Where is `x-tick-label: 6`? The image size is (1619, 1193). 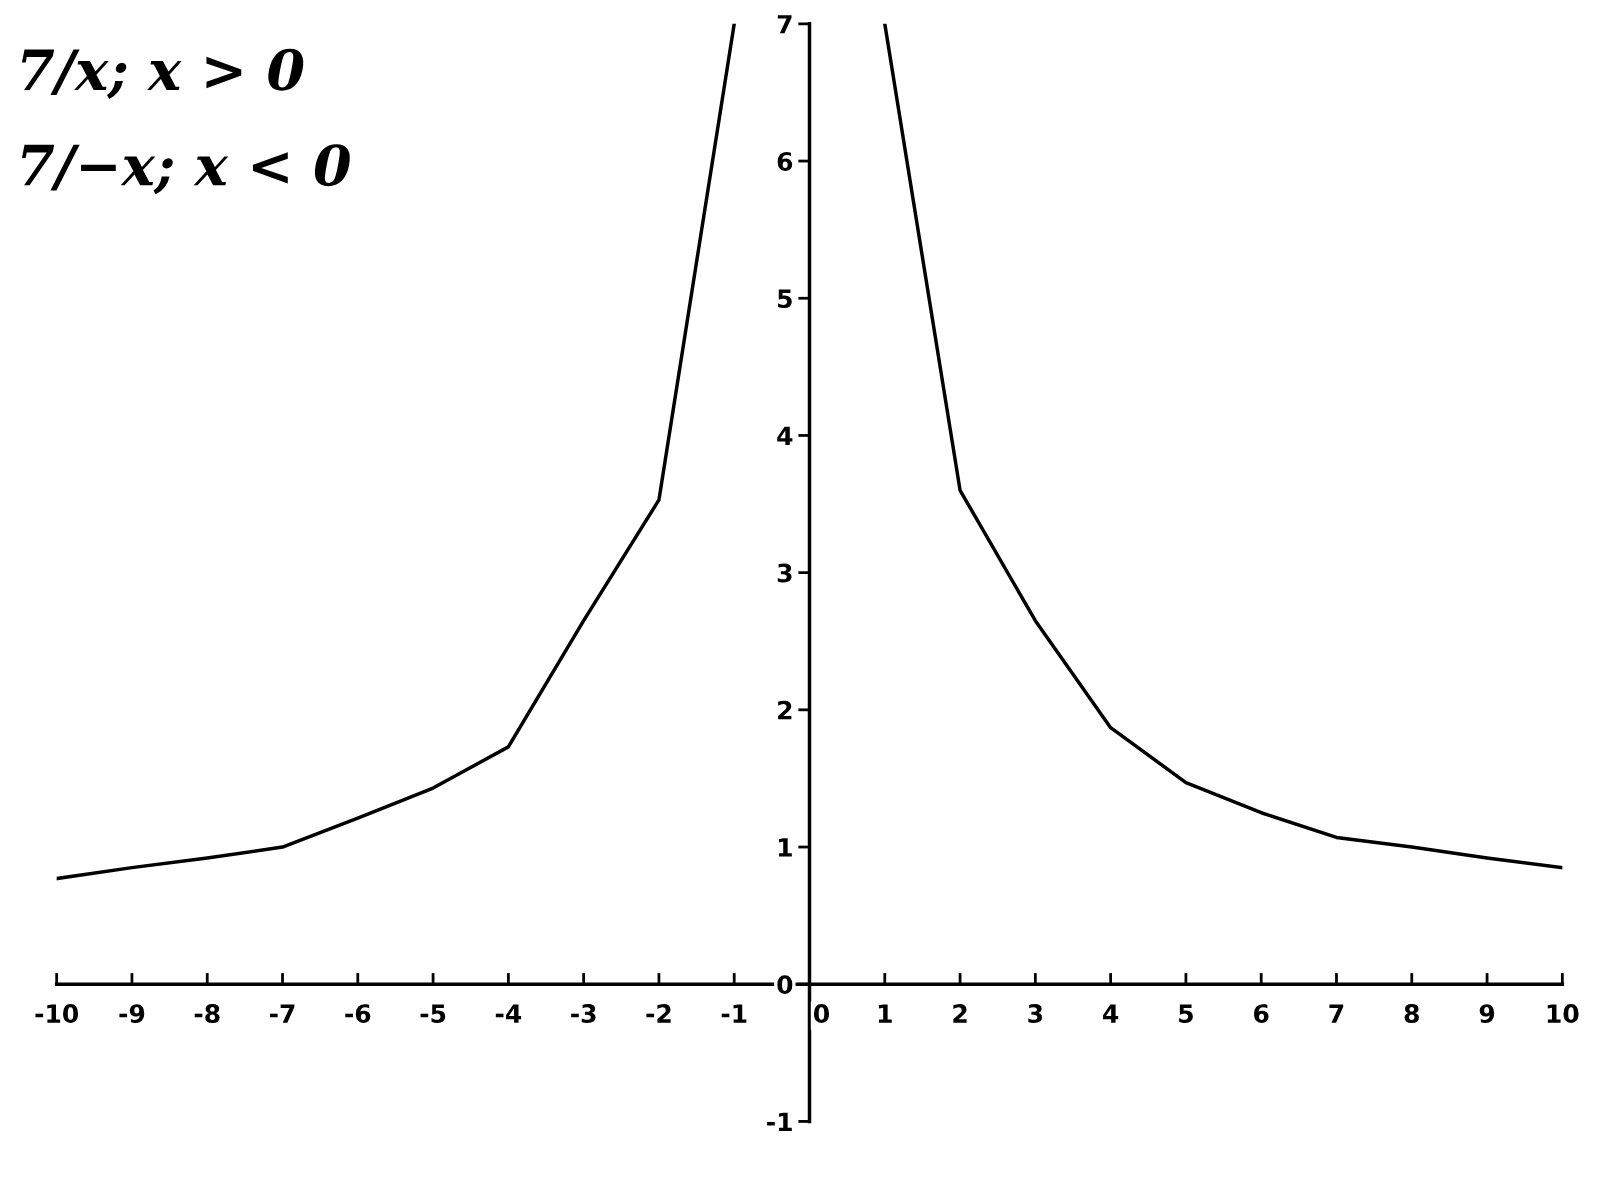
x-tick-label: 6 is located at coordinates (1261, 1014).